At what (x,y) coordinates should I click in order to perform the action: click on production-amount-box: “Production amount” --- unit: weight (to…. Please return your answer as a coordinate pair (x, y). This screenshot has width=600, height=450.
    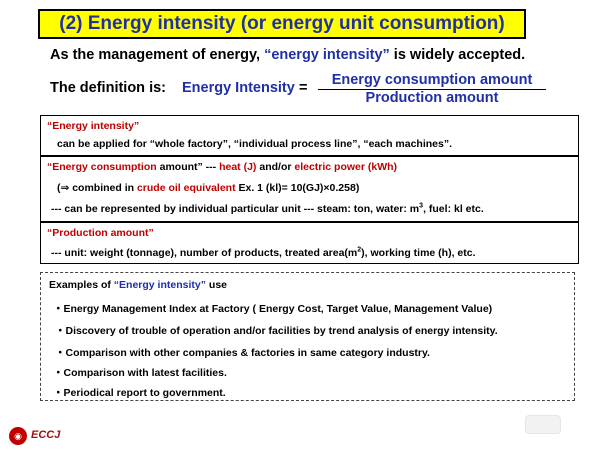
    Looking at the image, I should click on (309, 243).